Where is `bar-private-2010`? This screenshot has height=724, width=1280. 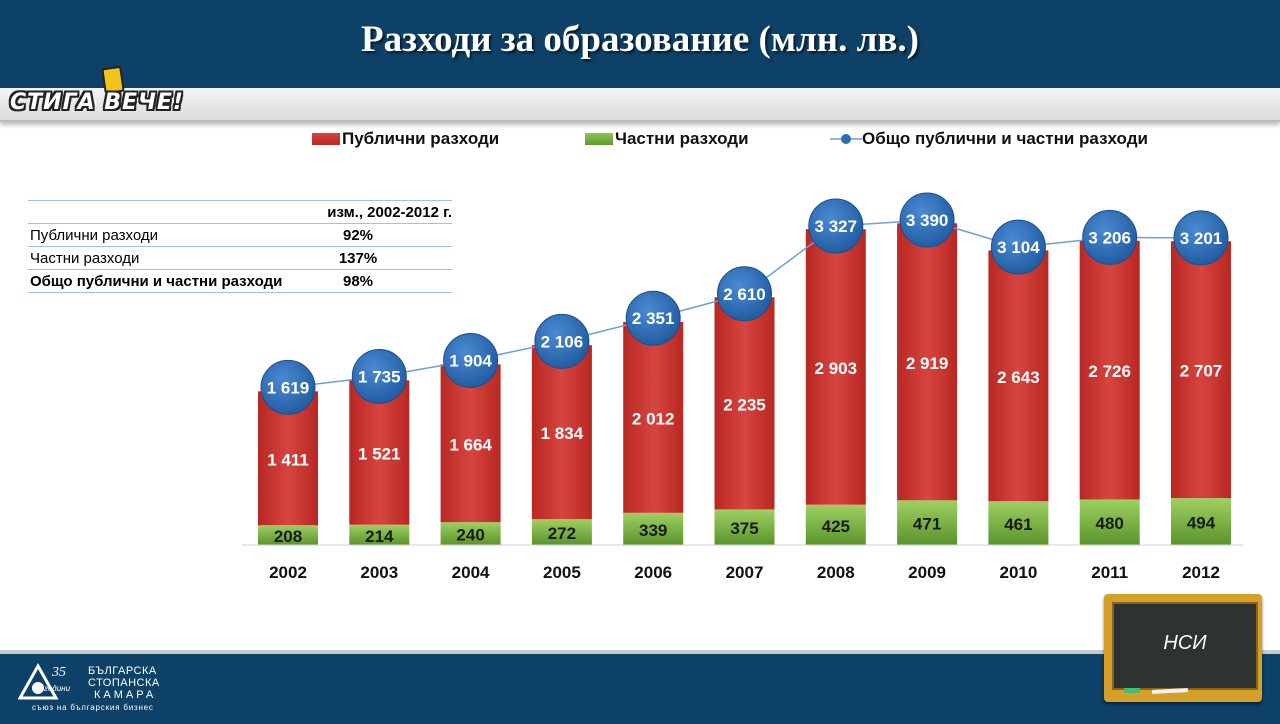
bar-private-2010 is located at coordinates (1018, 523).